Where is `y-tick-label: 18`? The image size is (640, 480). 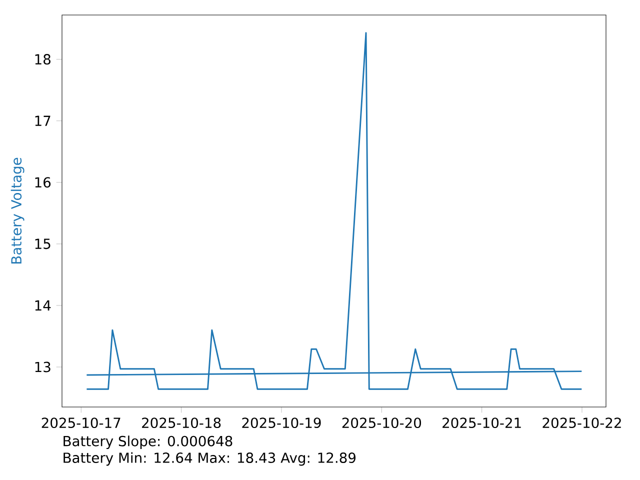
y-tick-label: 18 is located at coordinates (42, 59).